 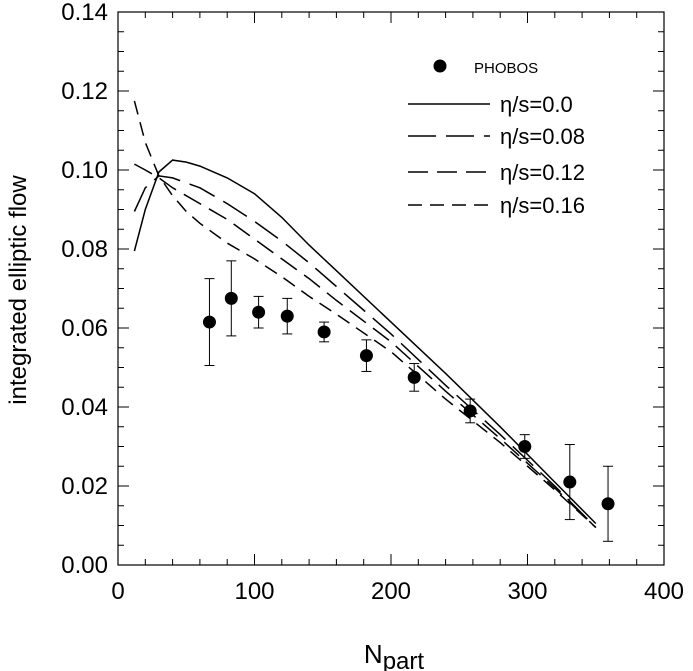 What do you see at coordinates (506, 68) in the screenshot?
I see `legend-label-phobos: PHOBOS` at bounding box center [506, 68].